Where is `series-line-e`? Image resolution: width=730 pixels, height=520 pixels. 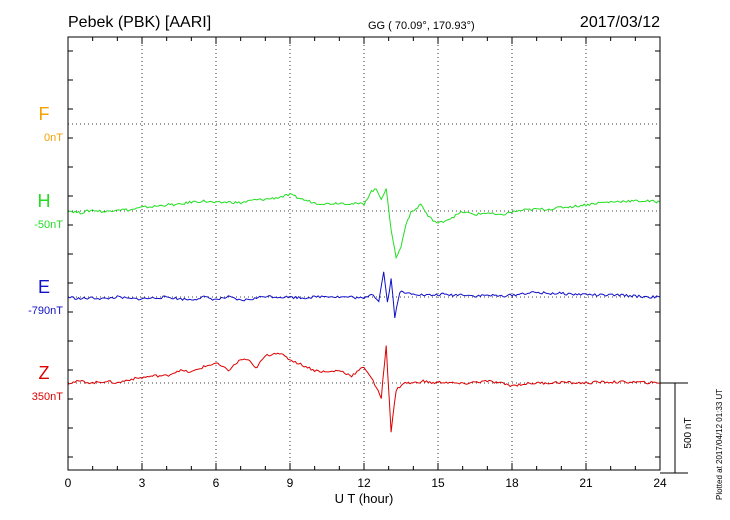
series-line-e is located at coordinates (364, 294).